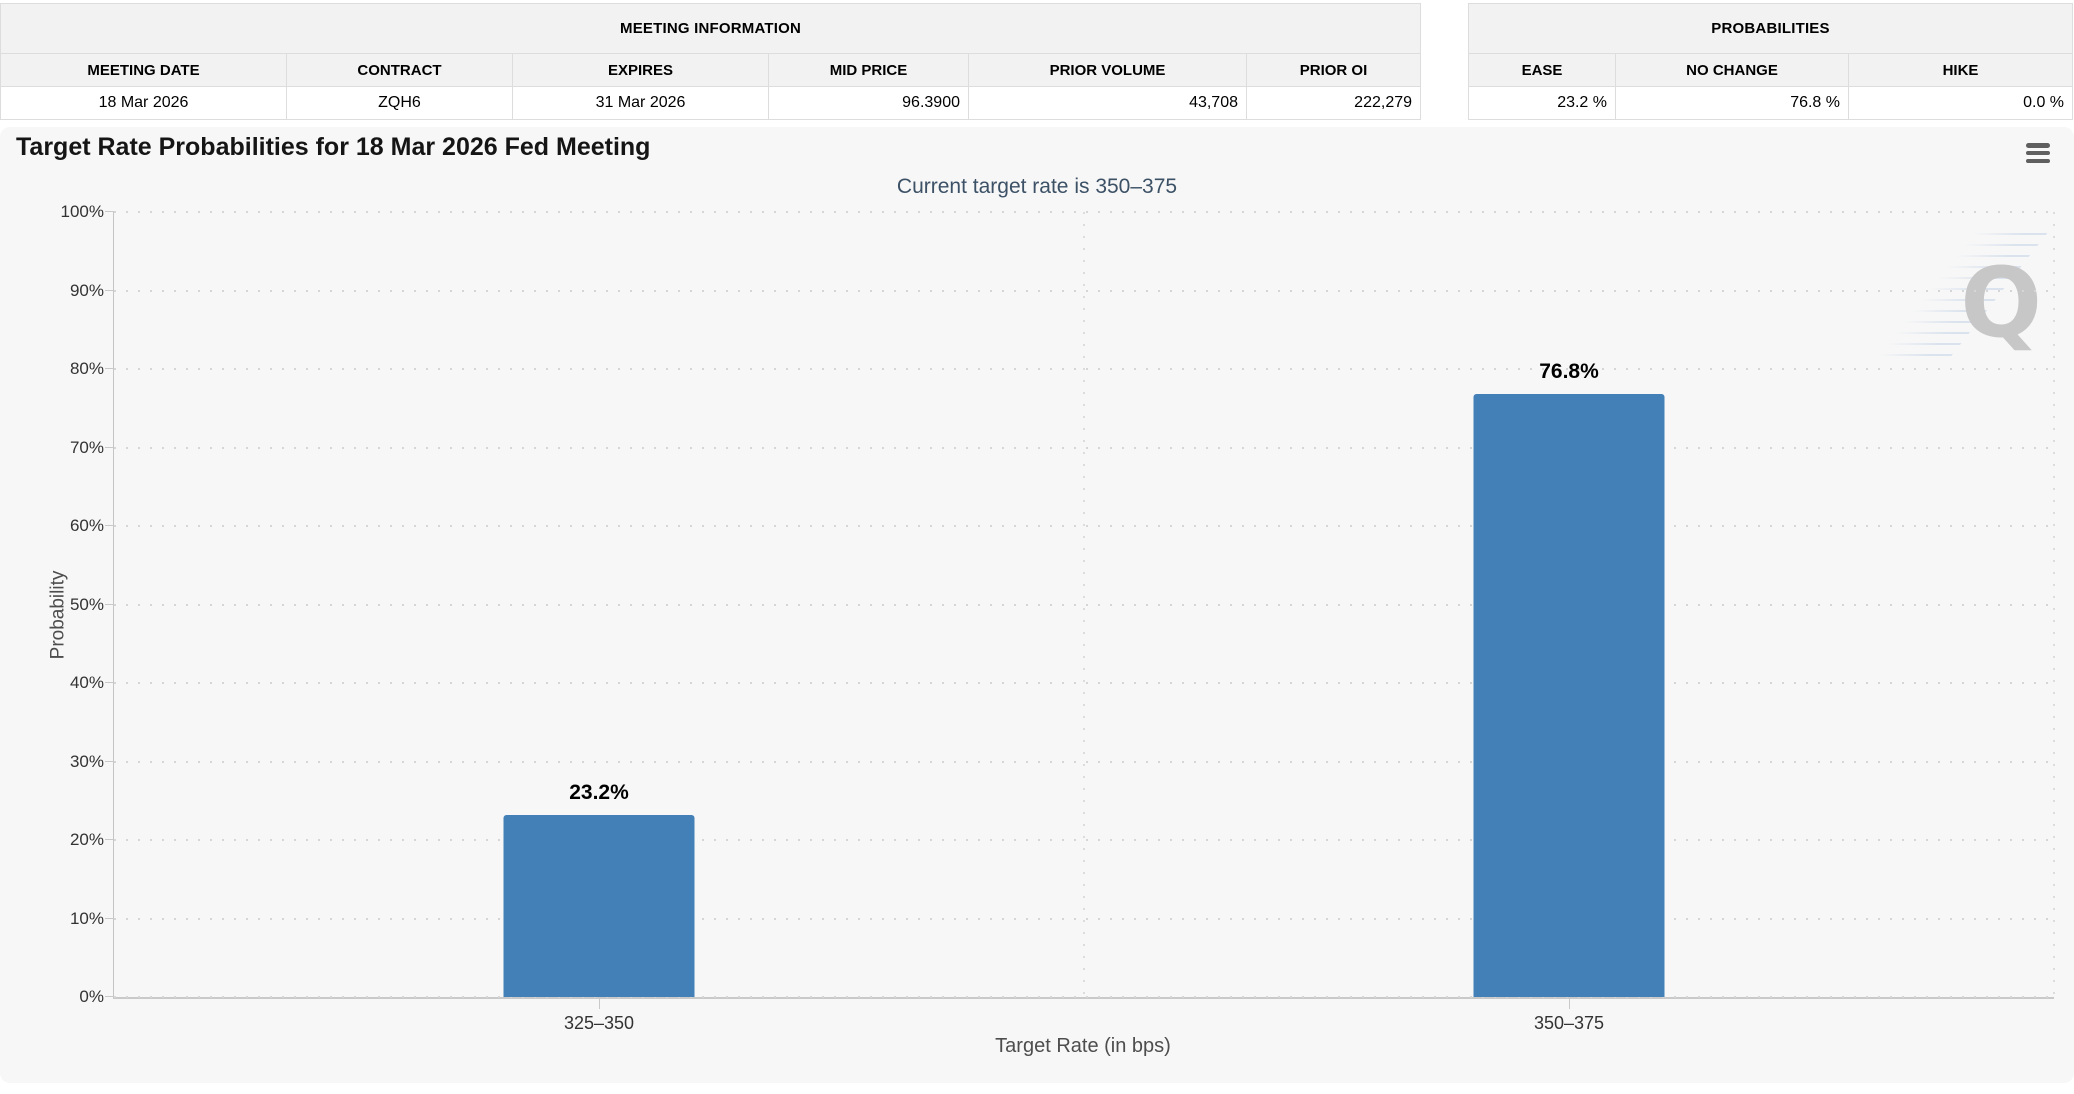 The height and width of the screenshot is (1094, 2074). Describe the element at coordinates (640, 70) in the screenshot. I see `col-header-expires: EXPIRES` at that location.